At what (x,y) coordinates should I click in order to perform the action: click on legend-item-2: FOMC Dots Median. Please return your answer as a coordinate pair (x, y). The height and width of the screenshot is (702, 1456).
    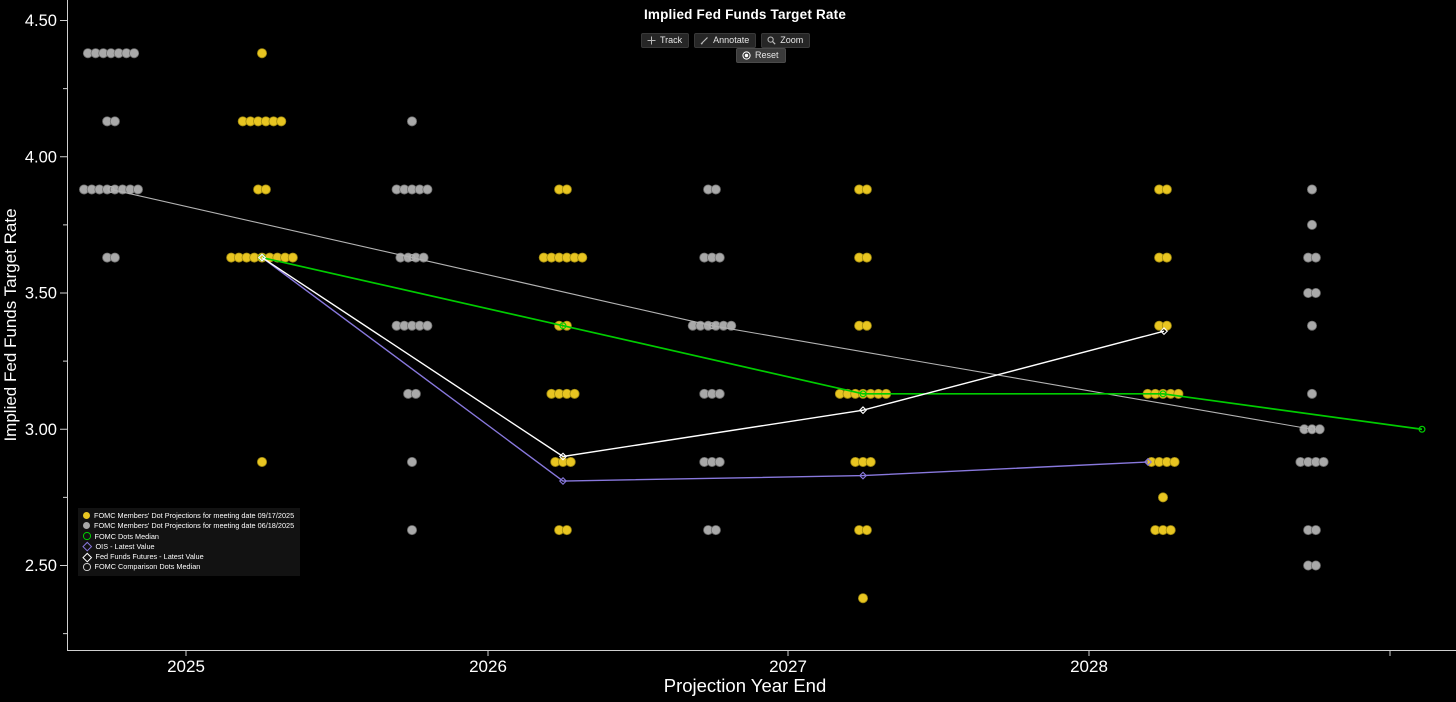
    Looking at the image, I should click on (188, 536).